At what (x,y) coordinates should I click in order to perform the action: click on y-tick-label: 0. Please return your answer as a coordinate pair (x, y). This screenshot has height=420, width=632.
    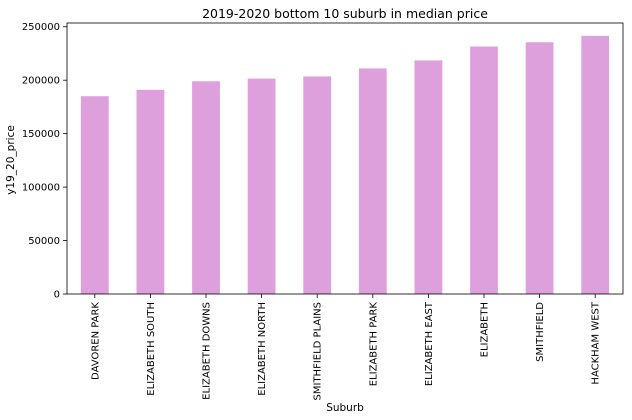
    Looking at the image, I should click on (57, 295).